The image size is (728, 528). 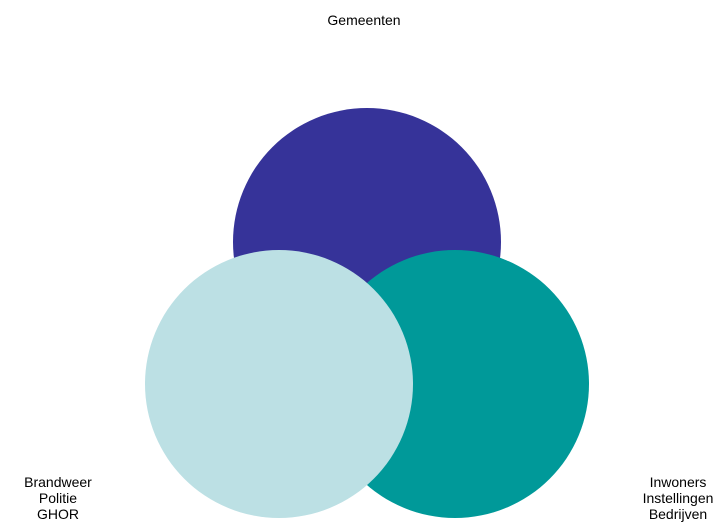 What do you see at coordinates (678, 514) in the screenshot?
I see `label-line: Bedrijven` at bounding box center [678, 514].